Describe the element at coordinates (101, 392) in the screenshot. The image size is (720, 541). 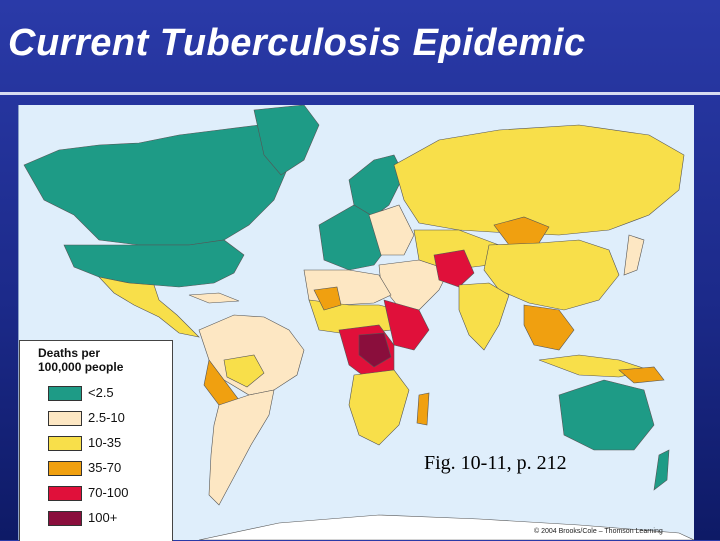
I see `legend-label: <2.5` at that location.